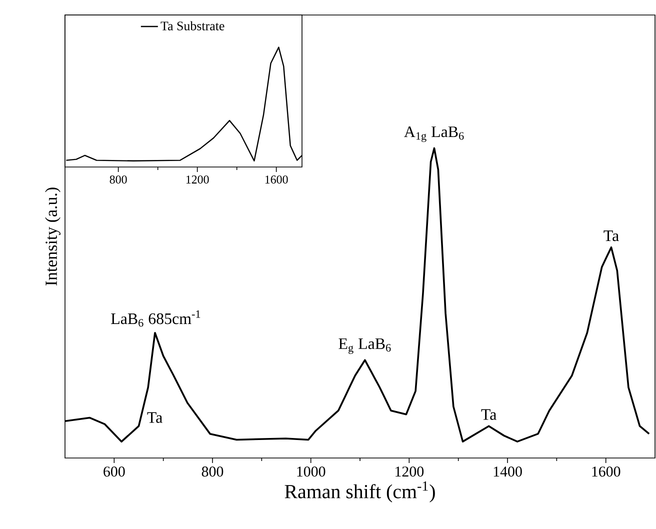  Describe the element at coordinates (52, 237) in the screenshot. I see `y-axis-title: Intensity (a.u.)` at that location.